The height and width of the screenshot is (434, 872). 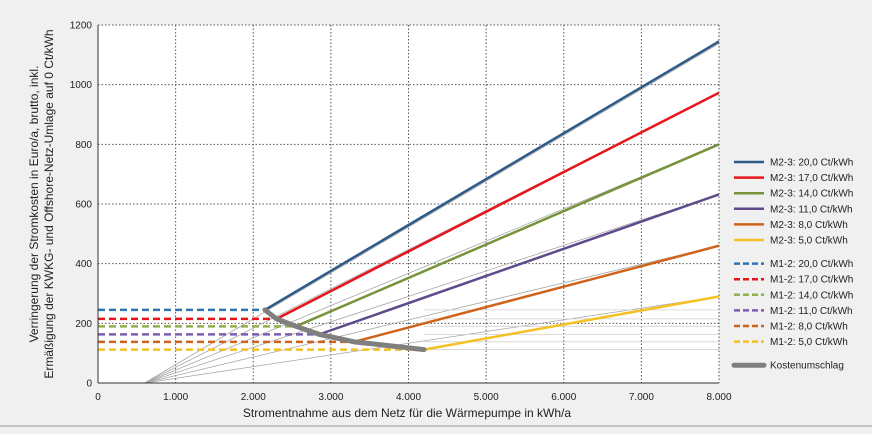 I want to click on legend-label: M2-3: 17,0 Ct/kWh, so click(x=811, y=178).